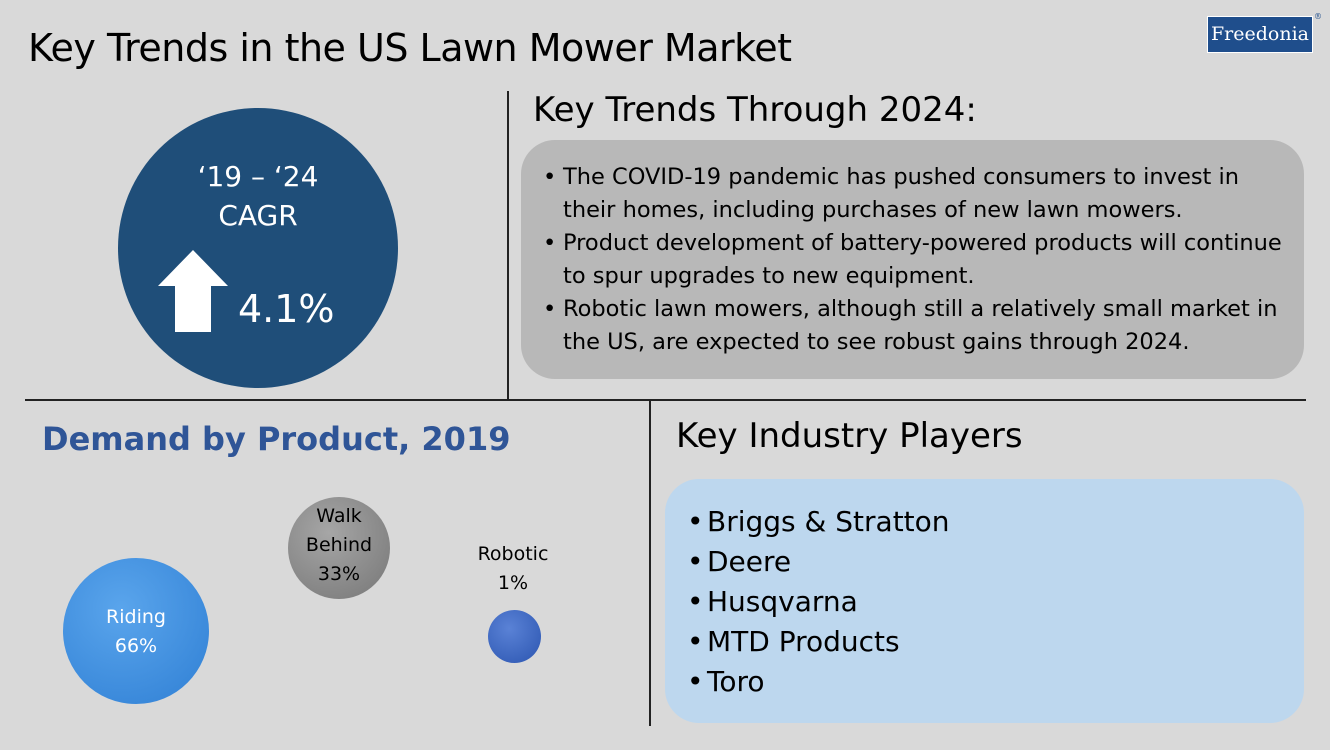 The image size is (1330, 750). Describe the element at coordinates (258, 215) in the screenshot. I see `cagr-label: CAGR` at that location.